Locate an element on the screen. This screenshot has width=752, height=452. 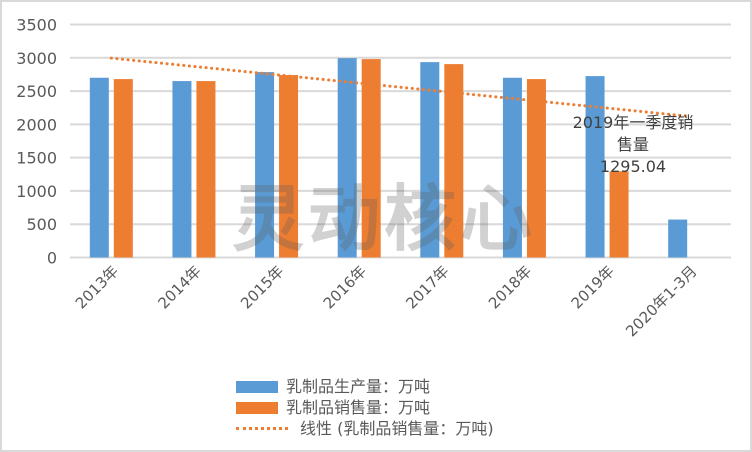
x-tick-label: 2016年 is located at coordinates (345, 287).